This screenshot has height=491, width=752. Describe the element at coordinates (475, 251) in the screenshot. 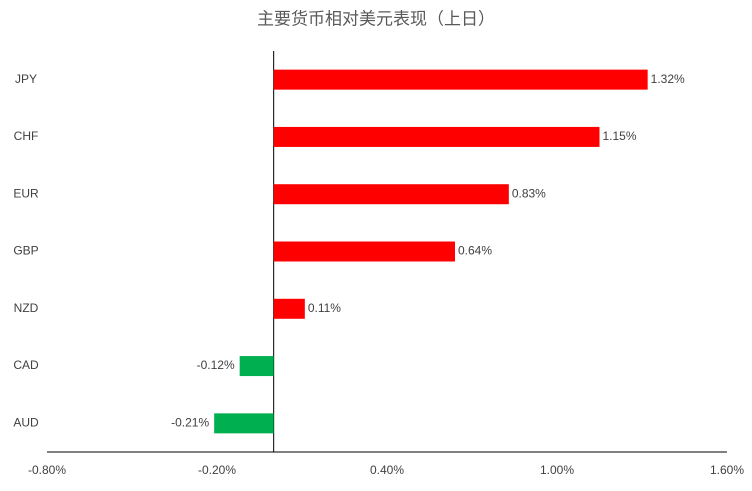

I see `value-label: 0.64%` at that location.